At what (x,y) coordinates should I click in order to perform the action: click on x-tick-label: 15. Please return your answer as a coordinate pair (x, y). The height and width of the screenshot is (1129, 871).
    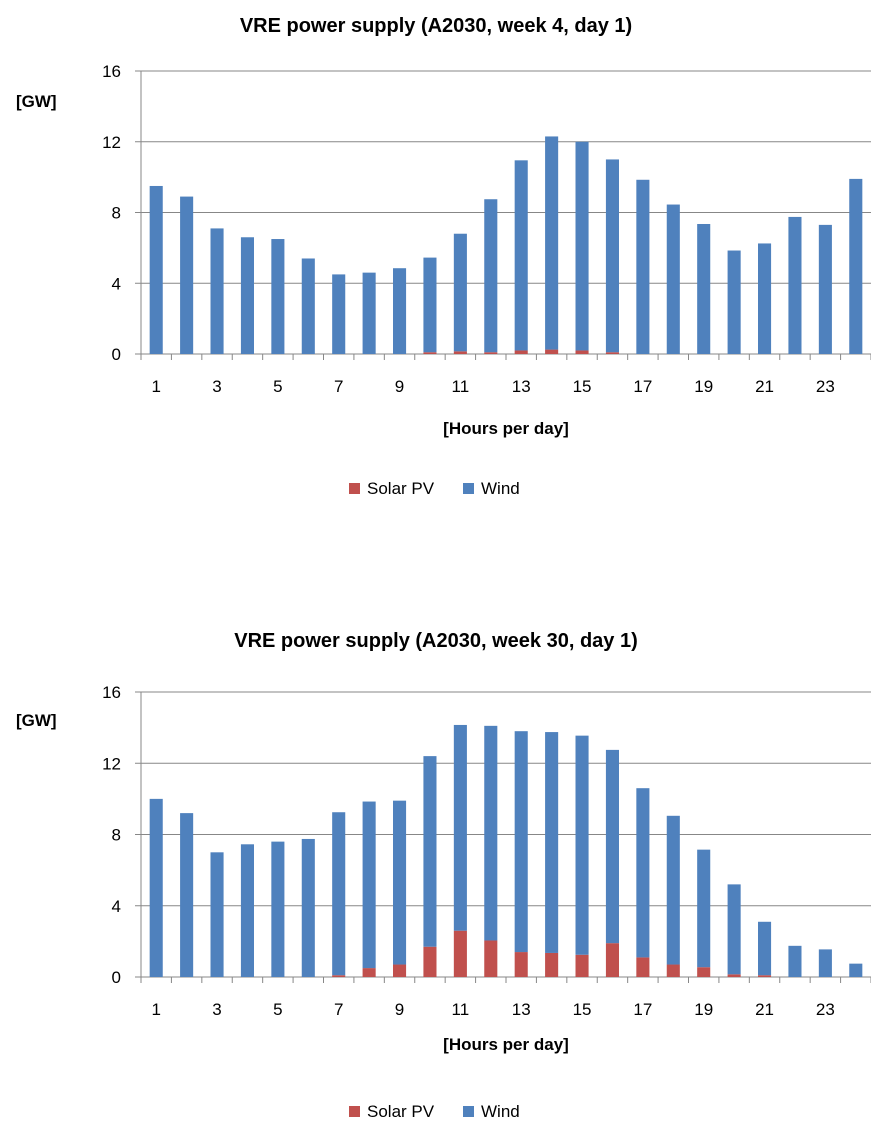
    Looking at the image, I should click on (582, 1009).